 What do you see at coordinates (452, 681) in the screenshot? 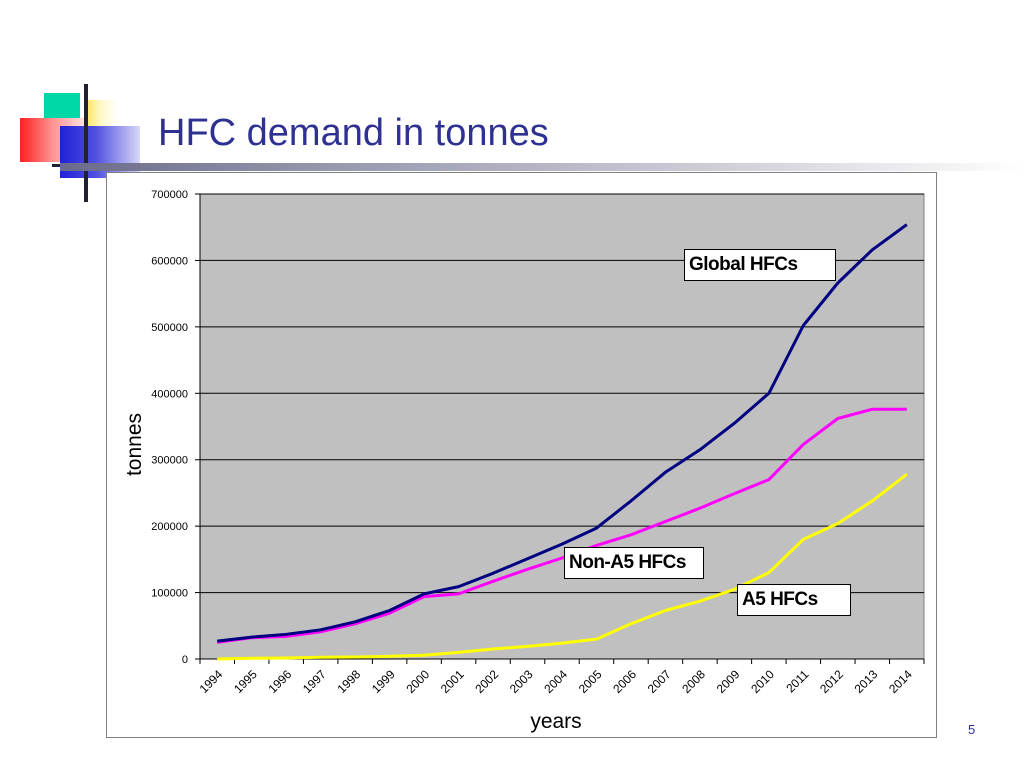
I see `x-tick-label: 2001` at bounding box center [452, 681].